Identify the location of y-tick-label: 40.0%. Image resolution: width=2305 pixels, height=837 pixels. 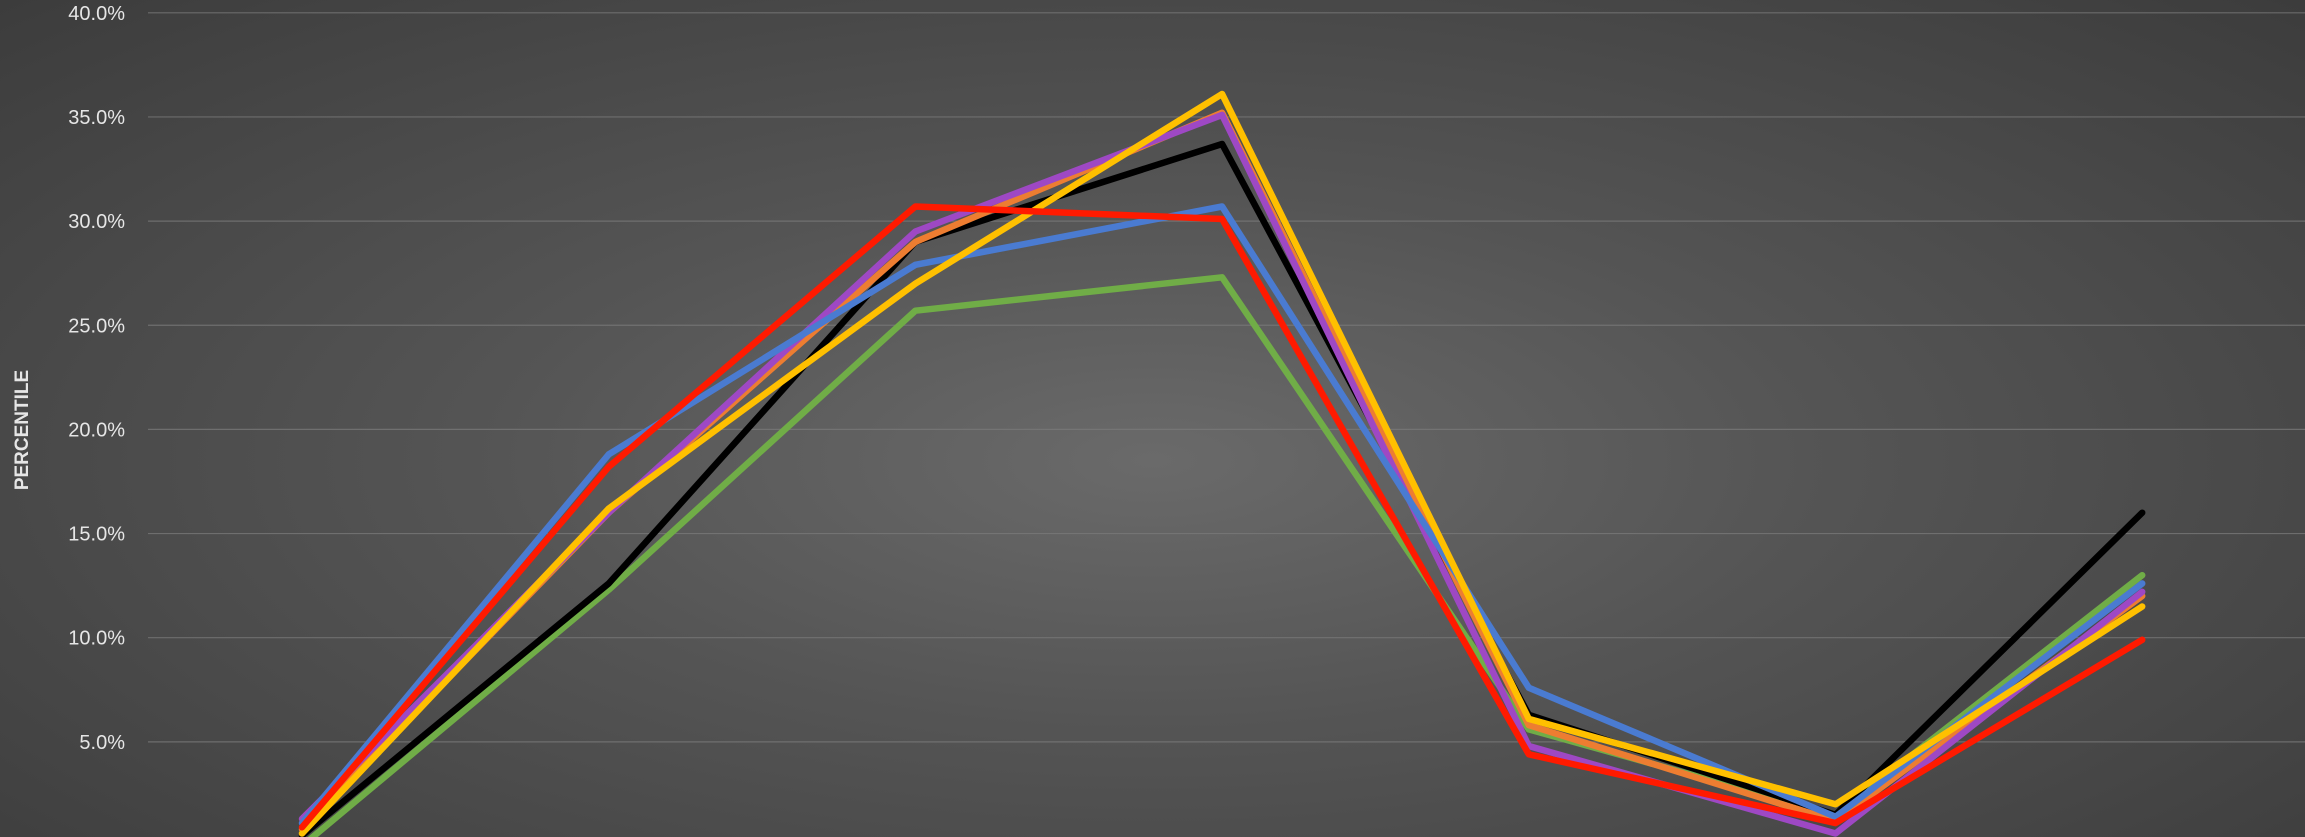
(96, 14).